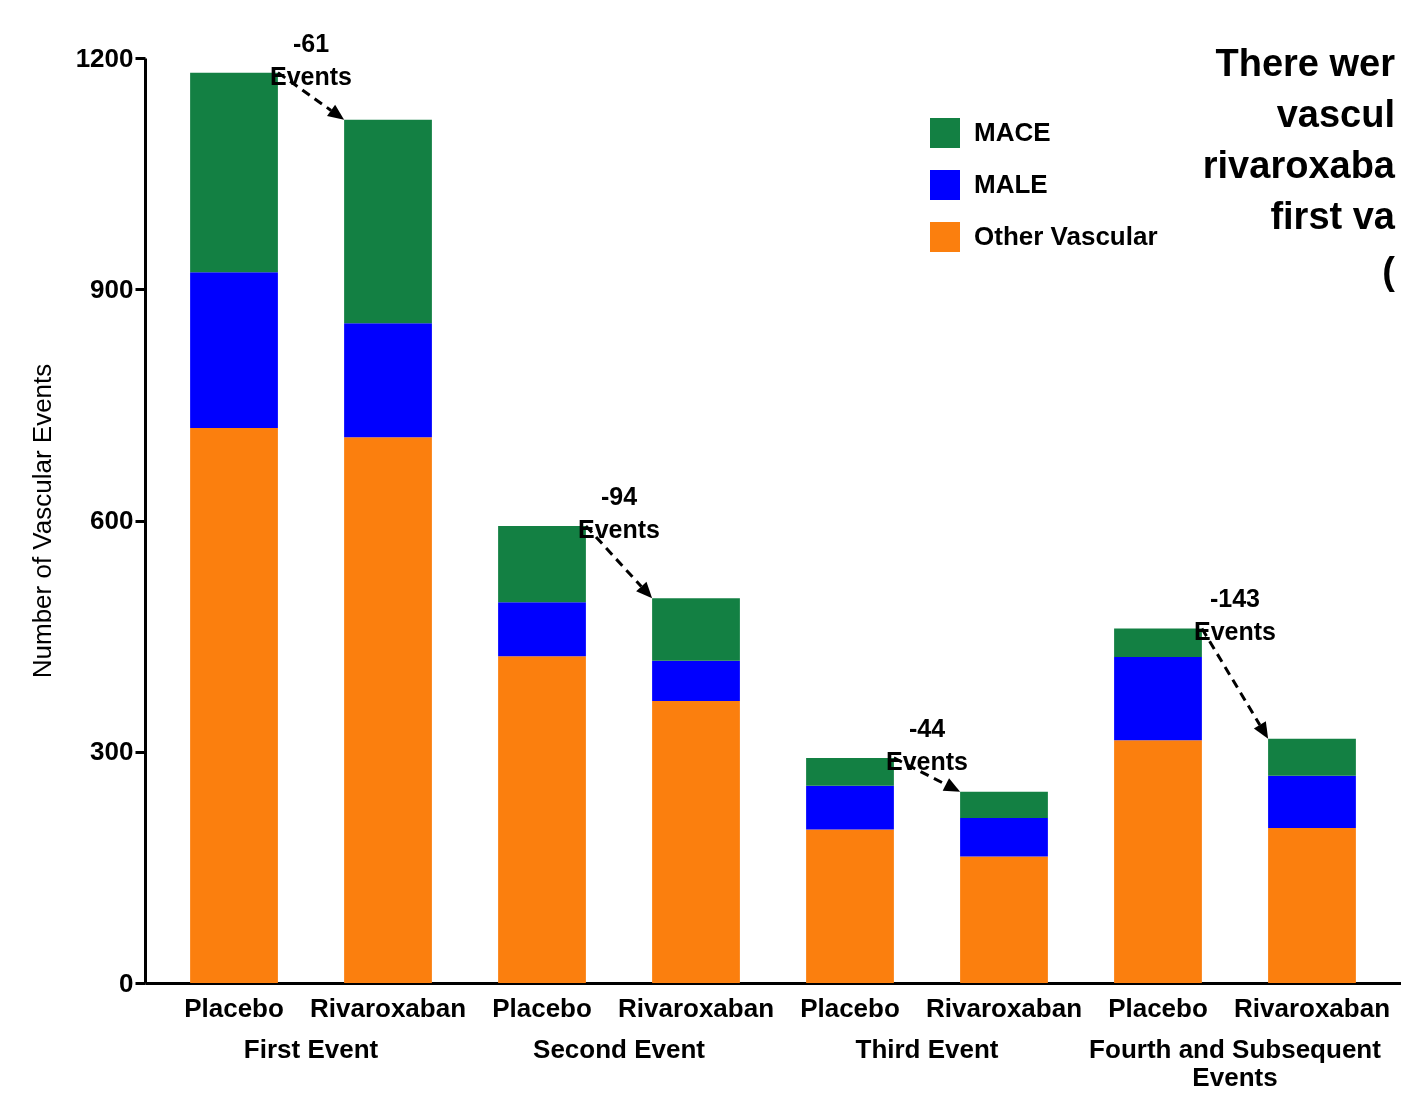  I want to click on legend-label: MALE, so click(1011, 184).